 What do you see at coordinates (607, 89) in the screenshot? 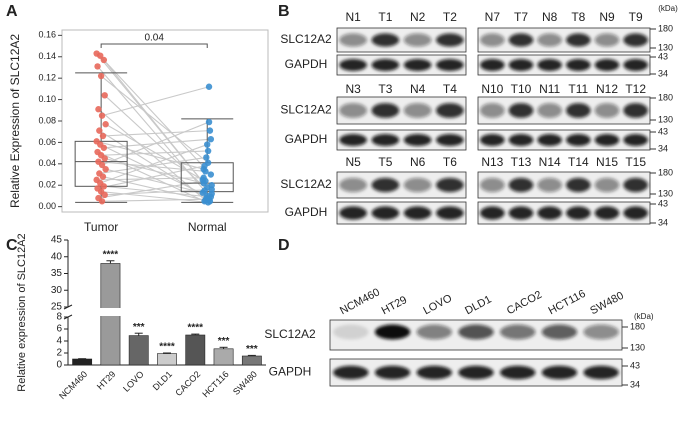
I see `lane-label: N12` at bounding box center [607, 89].